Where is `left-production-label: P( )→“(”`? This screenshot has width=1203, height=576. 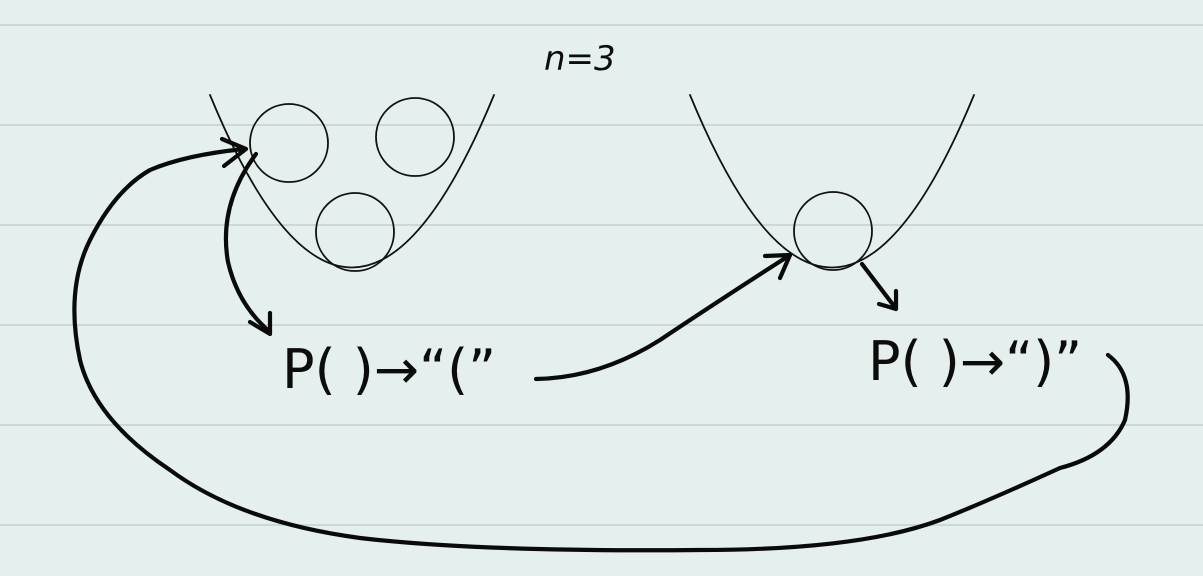
left-production-label: P( )→“(” is located at coordinates (389, 369).